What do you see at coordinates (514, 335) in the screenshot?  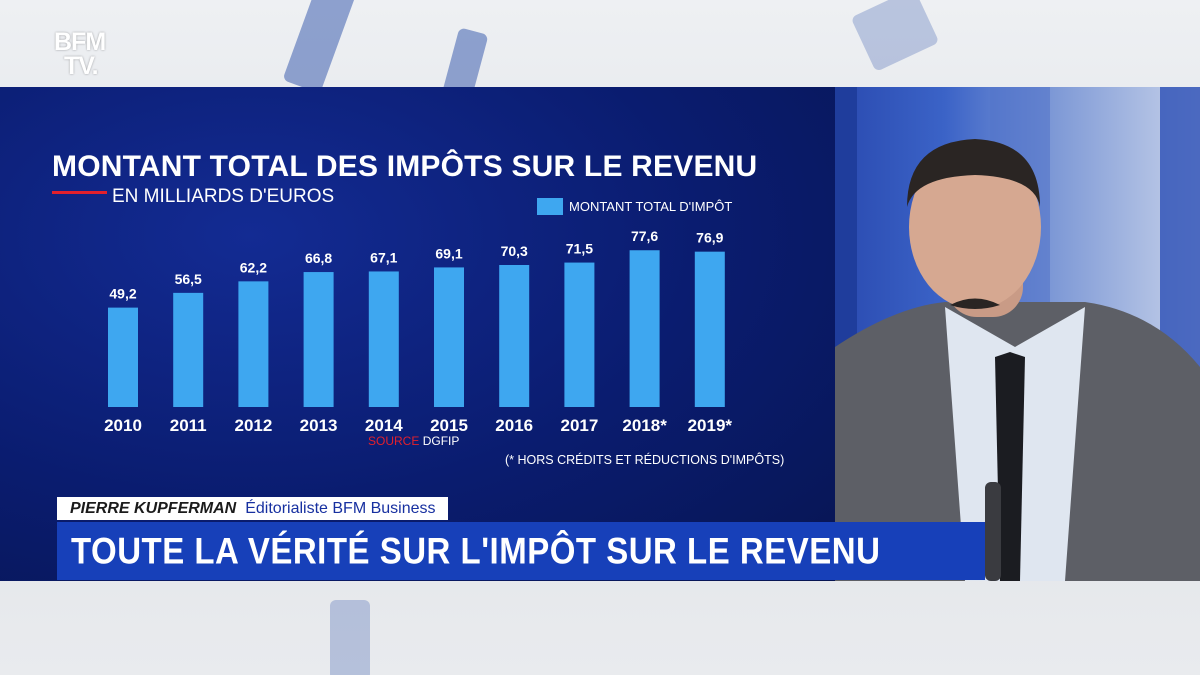 I see `bar-2016` at bounding box center [514, 335].